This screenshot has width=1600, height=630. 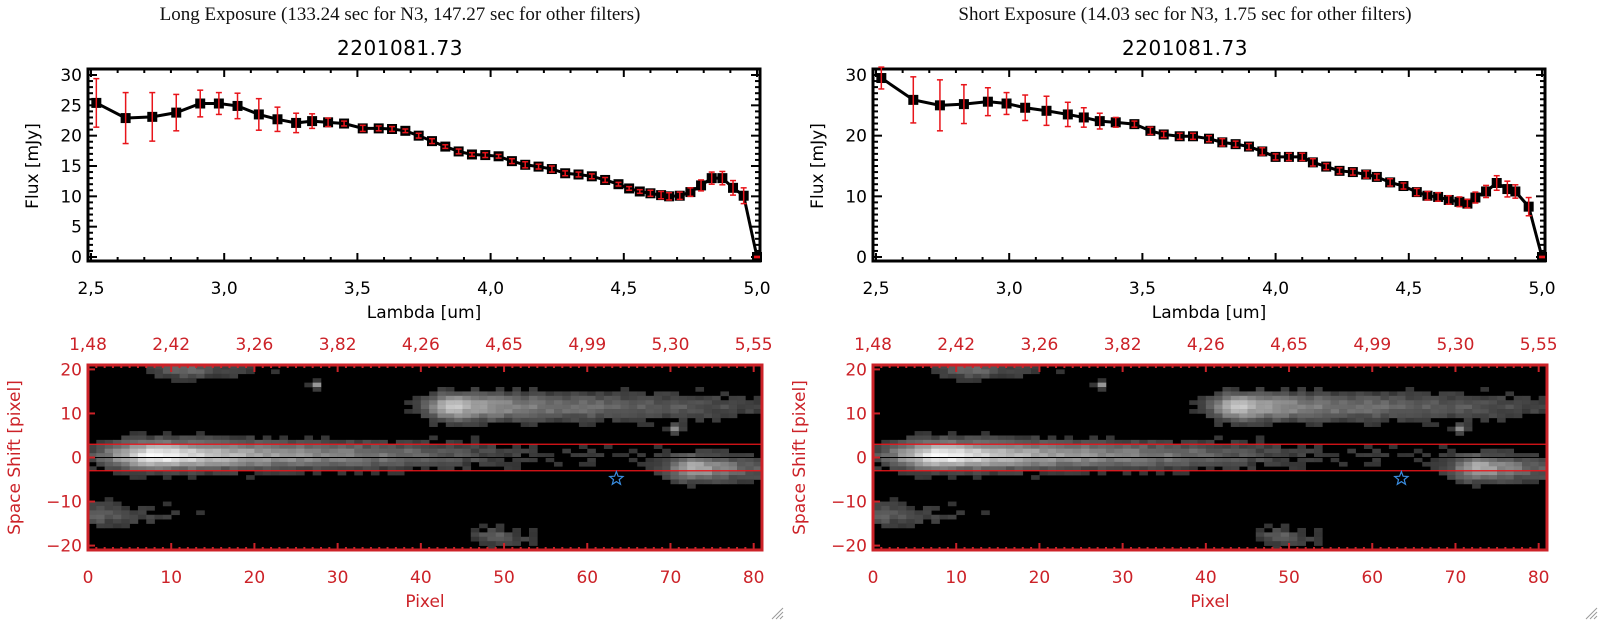 What do you see at coordinates (15, 457) in the screenshot?
I see `y-axis-label: Space Shift [pixel]` at bounding box center [15, 457].